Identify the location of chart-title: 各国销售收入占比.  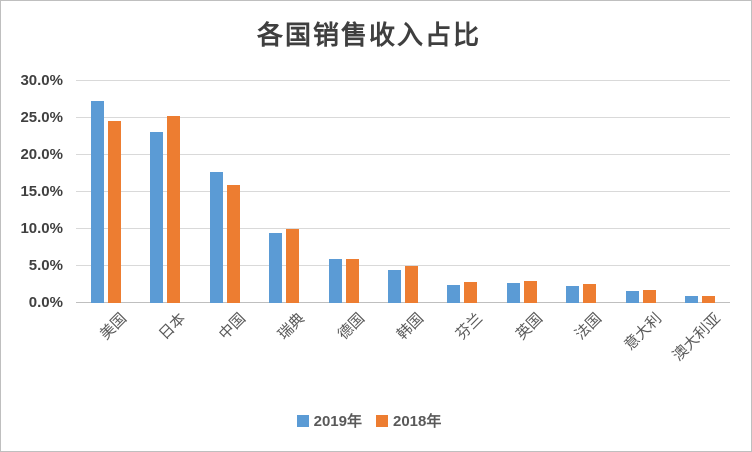
(368, 36).